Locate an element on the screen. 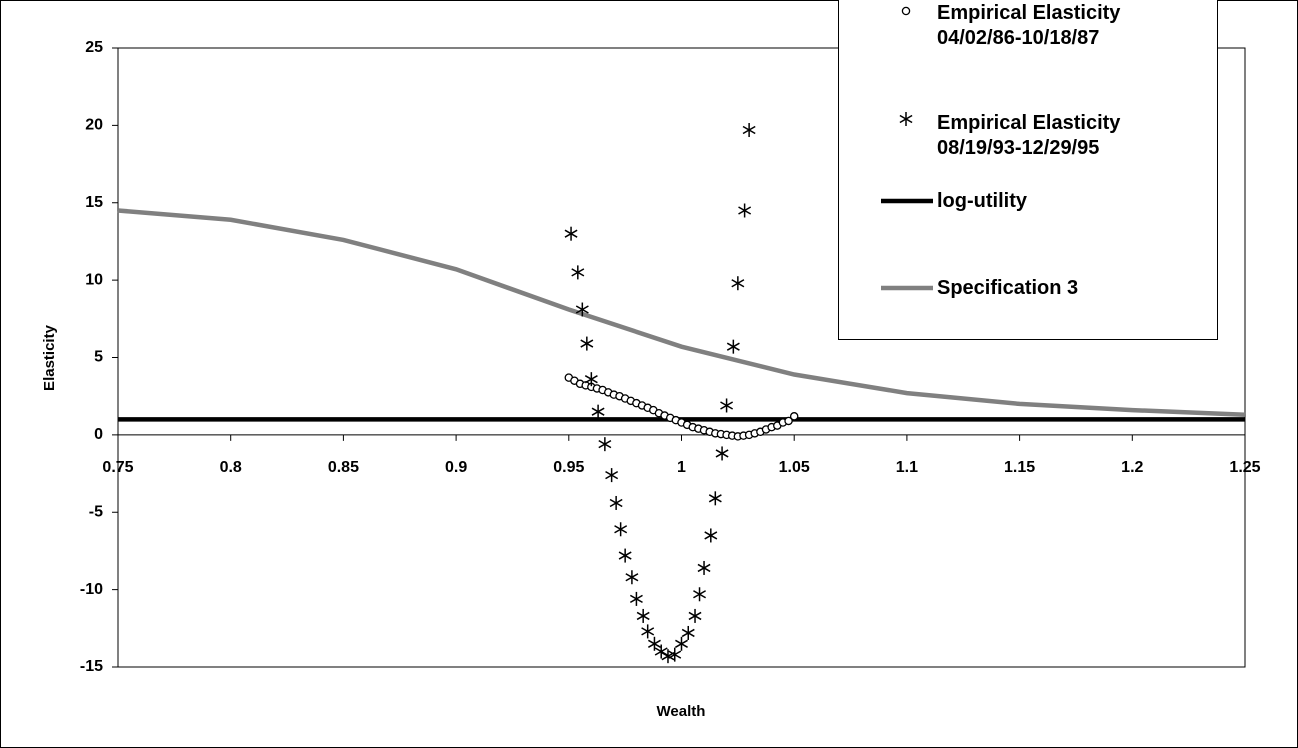  y-tick-label: 5 is located at coordinates (98, 357).